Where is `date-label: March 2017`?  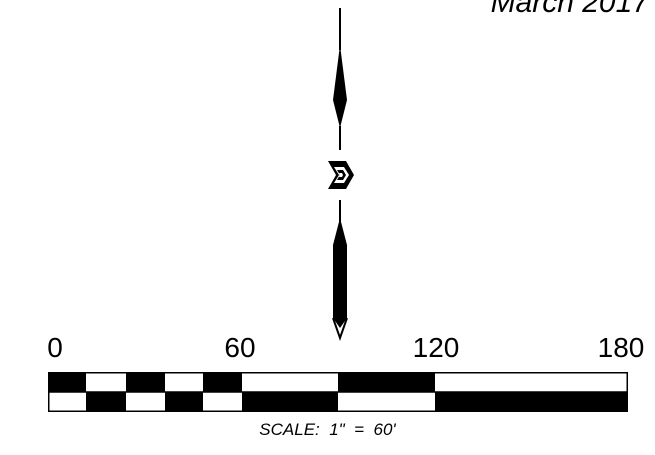 date-label: March 2017 is located at coordinates (569, 9).